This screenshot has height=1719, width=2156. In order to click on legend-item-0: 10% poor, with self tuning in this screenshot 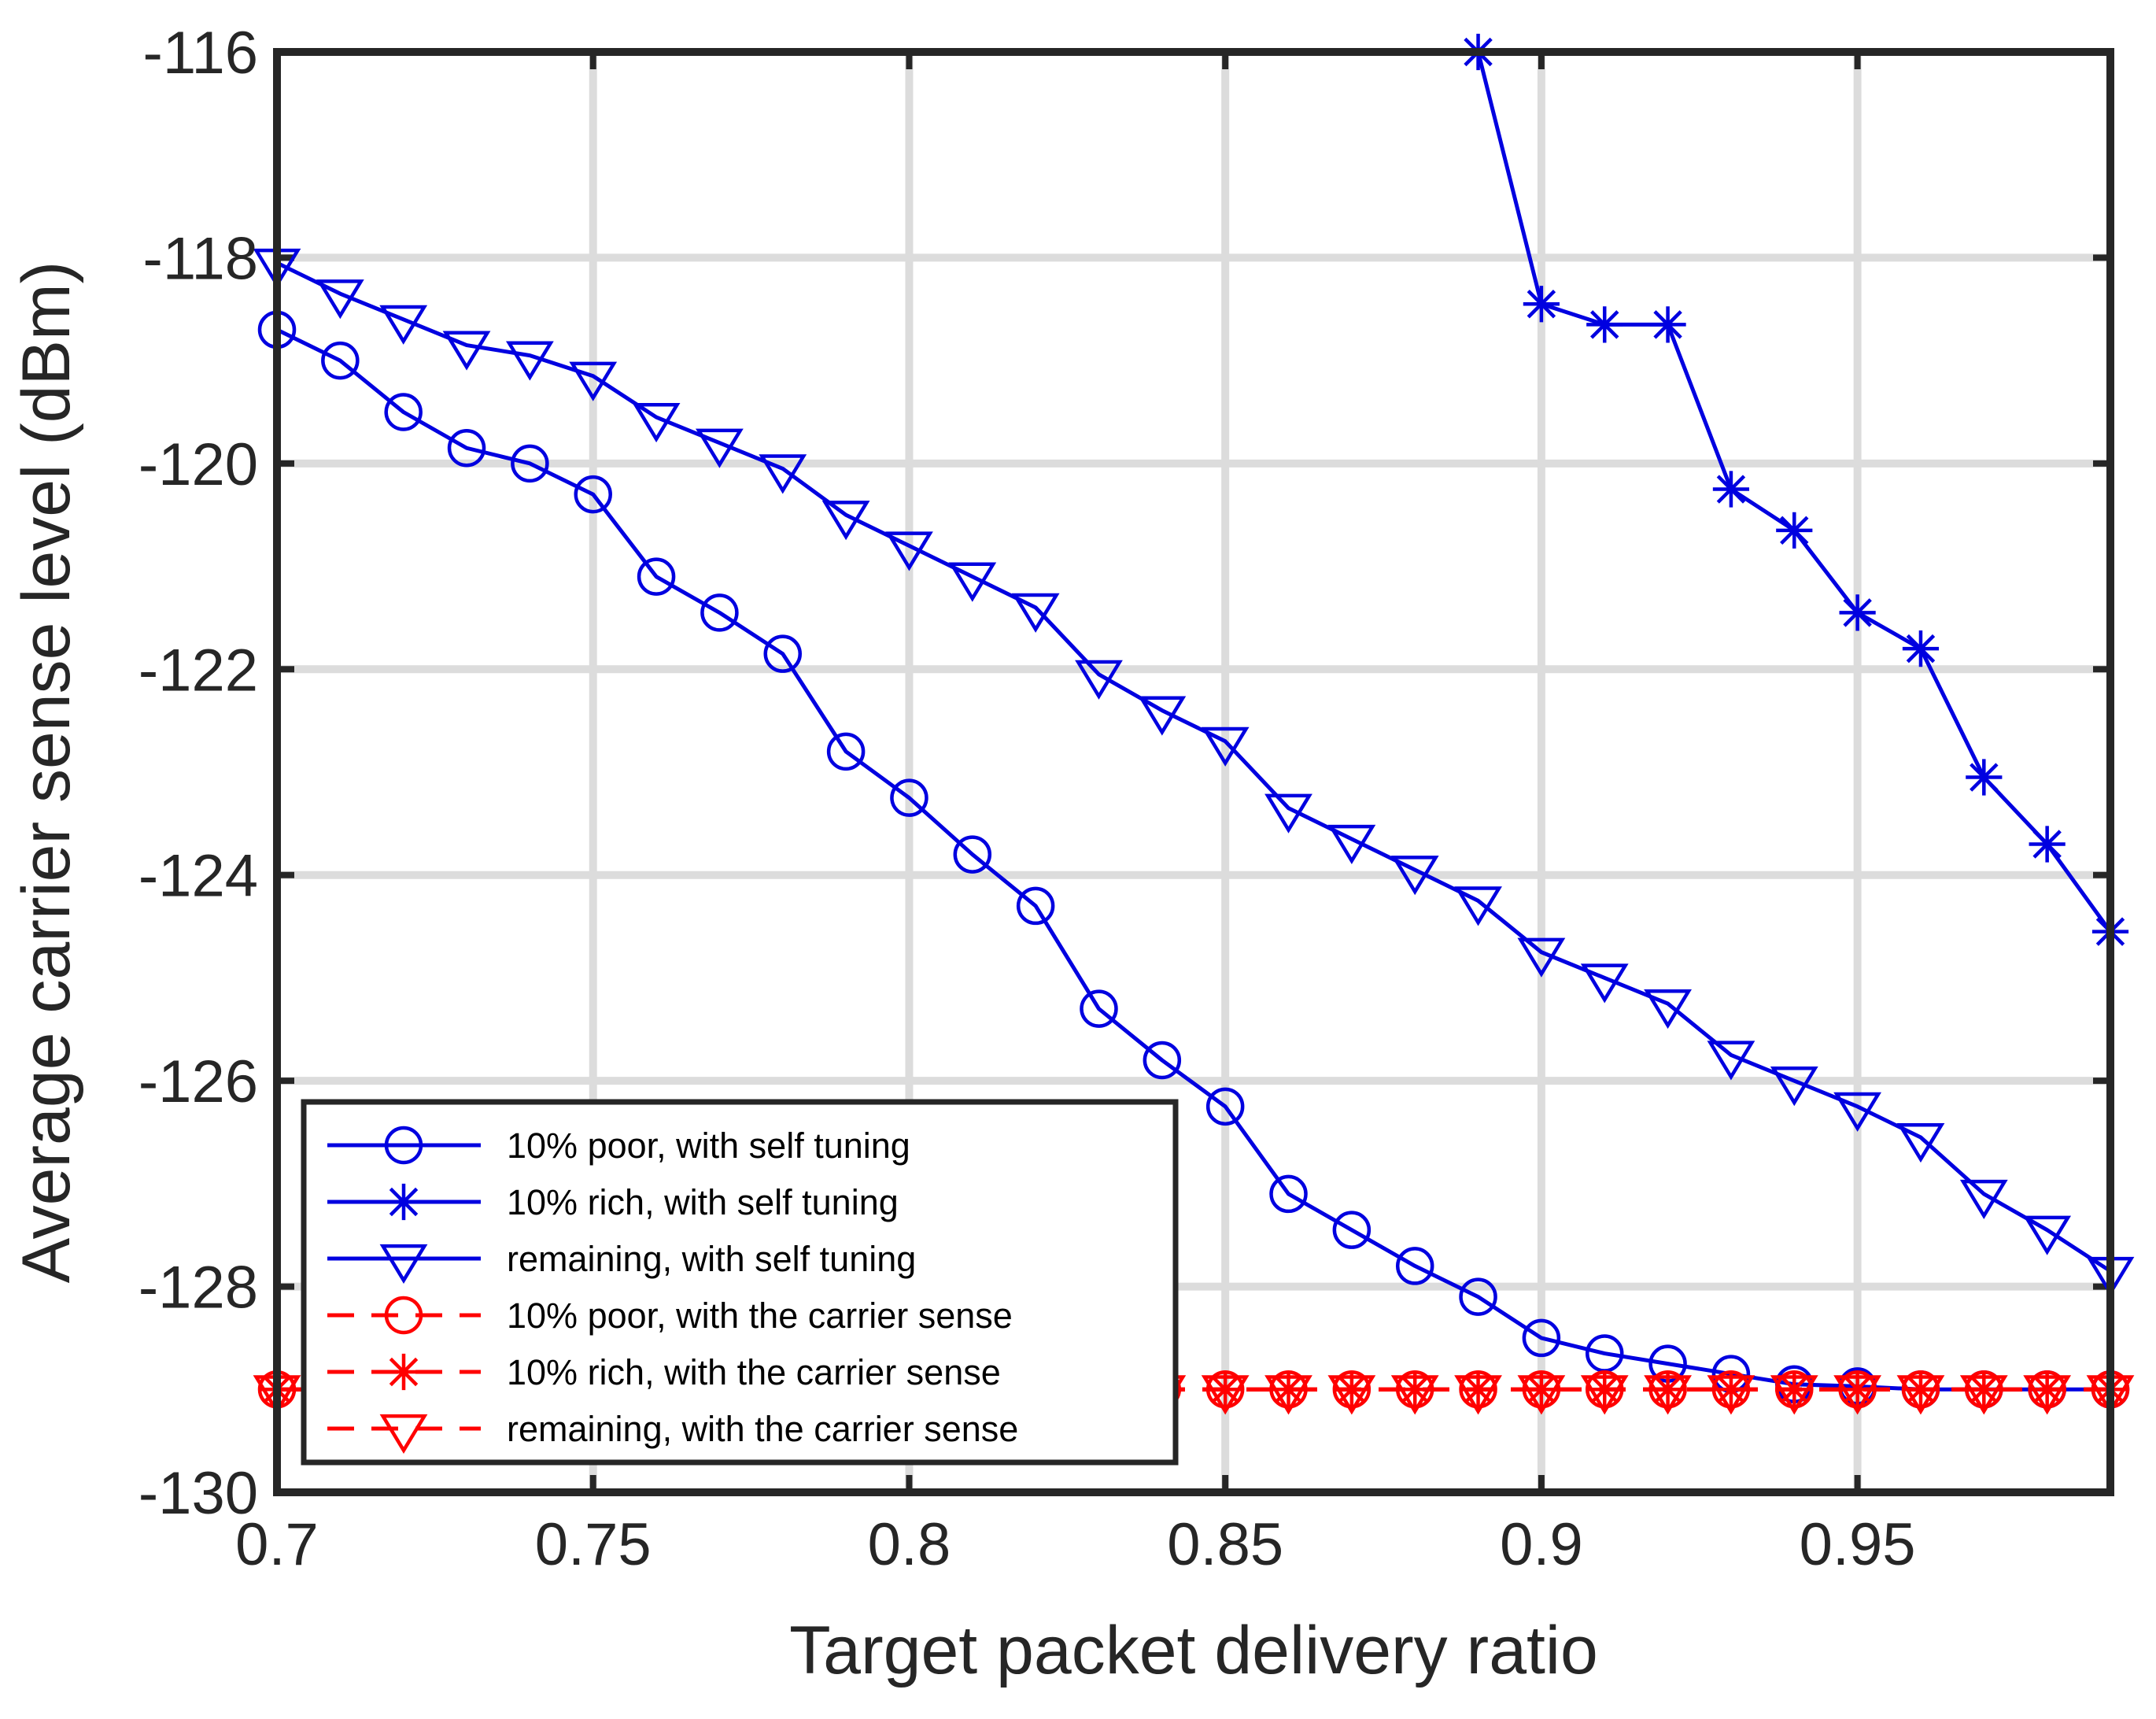, I will do `click(618, 1146)`.